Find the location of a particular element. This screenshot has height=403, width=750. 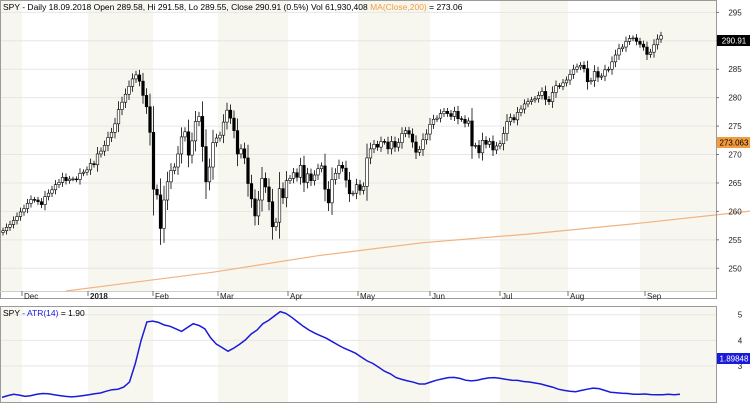

atr-y-tick-label: 3 is located at coordinates (740, 366).